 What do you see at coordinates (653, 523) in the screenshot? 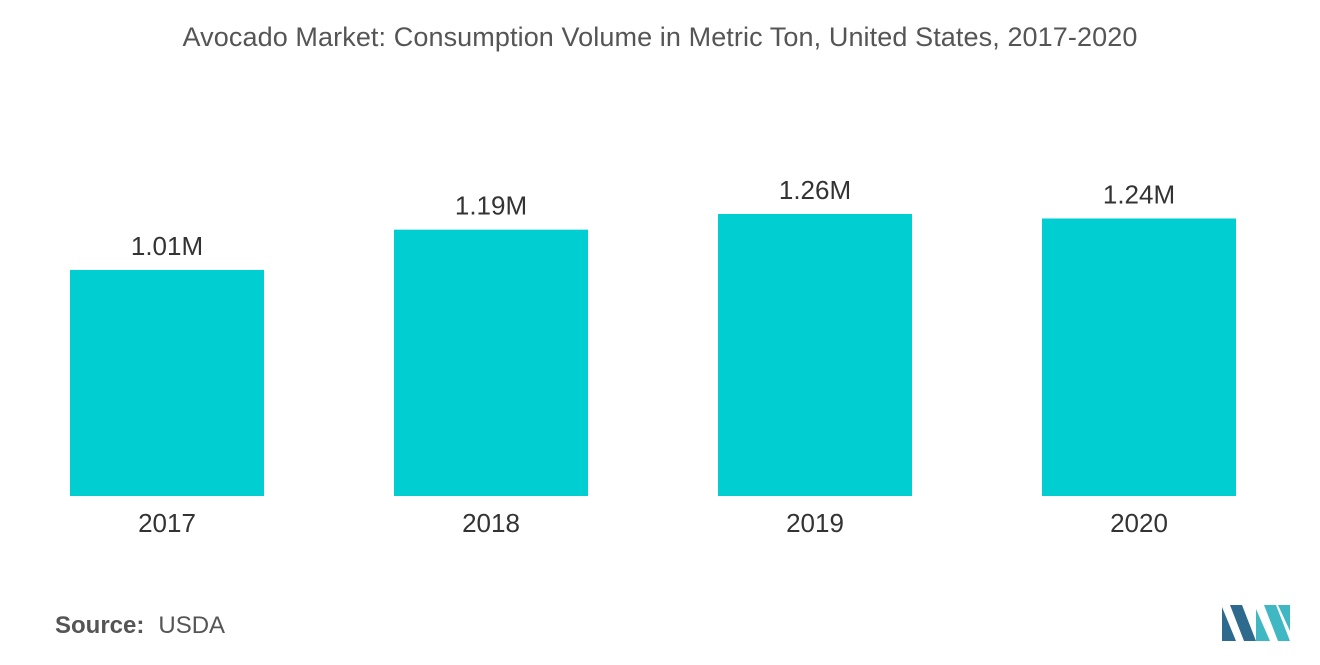
I see `x-tick-labels-group: 2017 2018 2019 2020` at bounding box center [653, 523].